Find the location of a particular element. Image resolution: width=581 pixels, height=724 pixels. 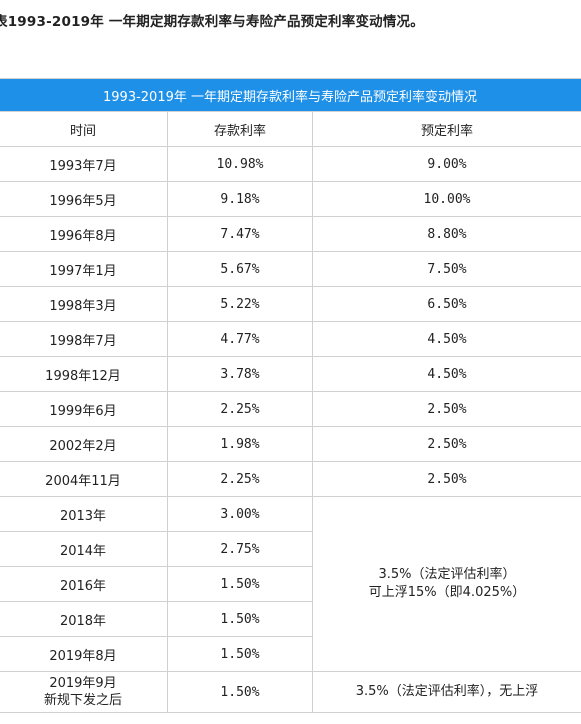

table-row: 1996年5月 9.18% 10.00% is located at coordinates (290, 199).